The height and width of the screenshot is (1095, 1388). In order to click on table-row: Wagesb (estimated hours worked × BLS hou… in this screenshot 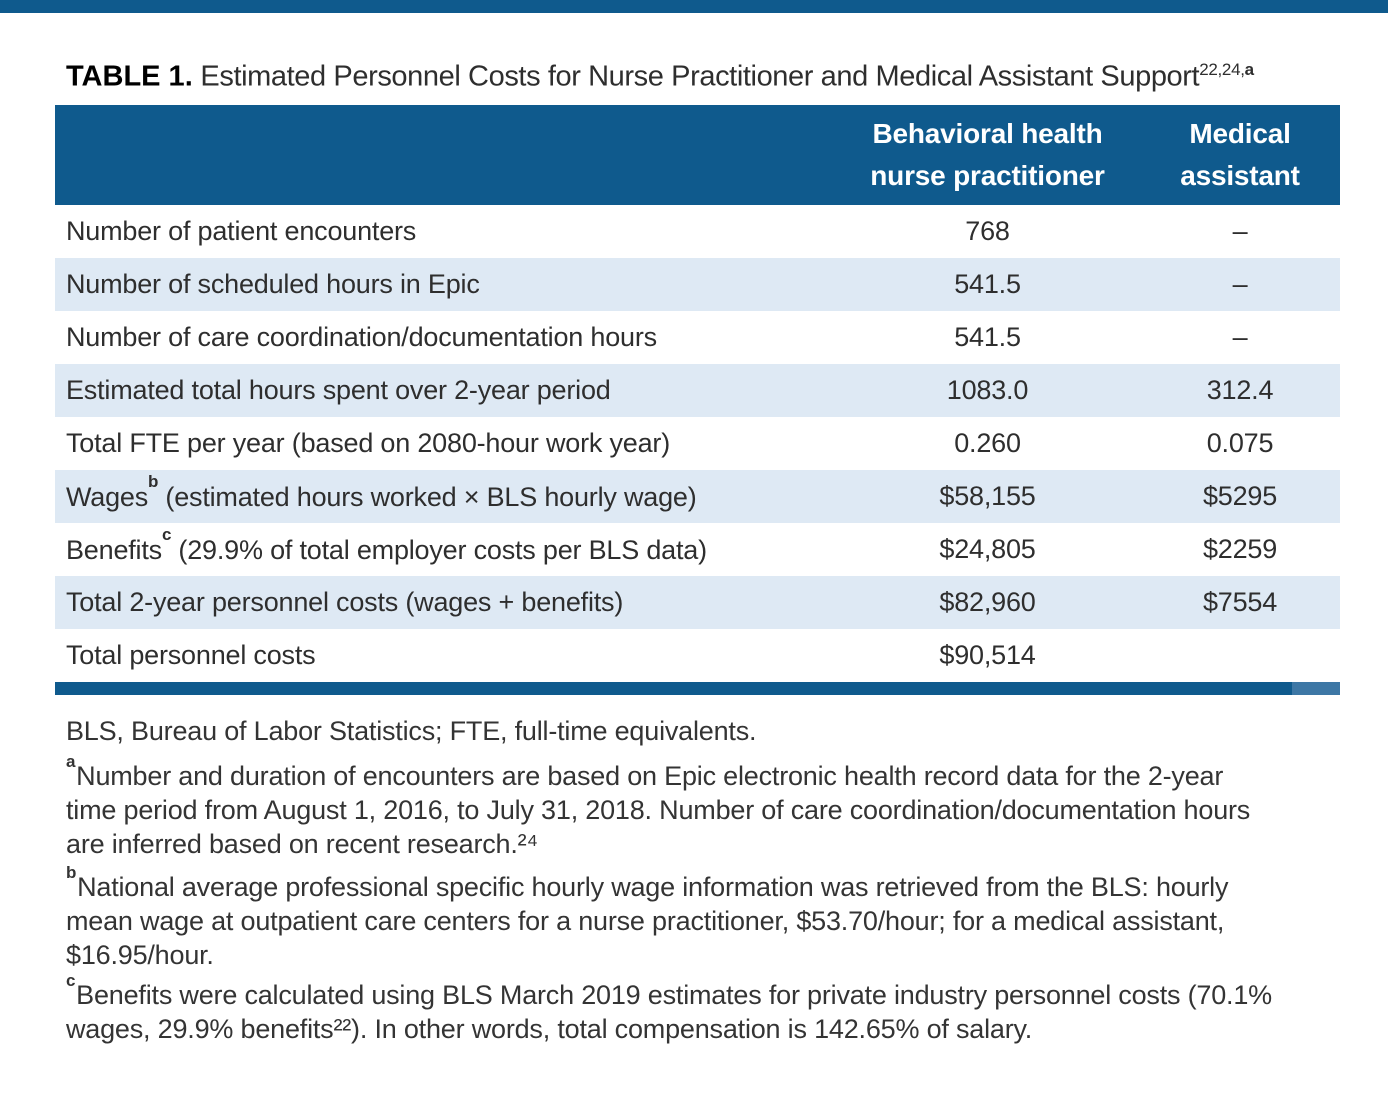, I will do `click(697, 496)`.